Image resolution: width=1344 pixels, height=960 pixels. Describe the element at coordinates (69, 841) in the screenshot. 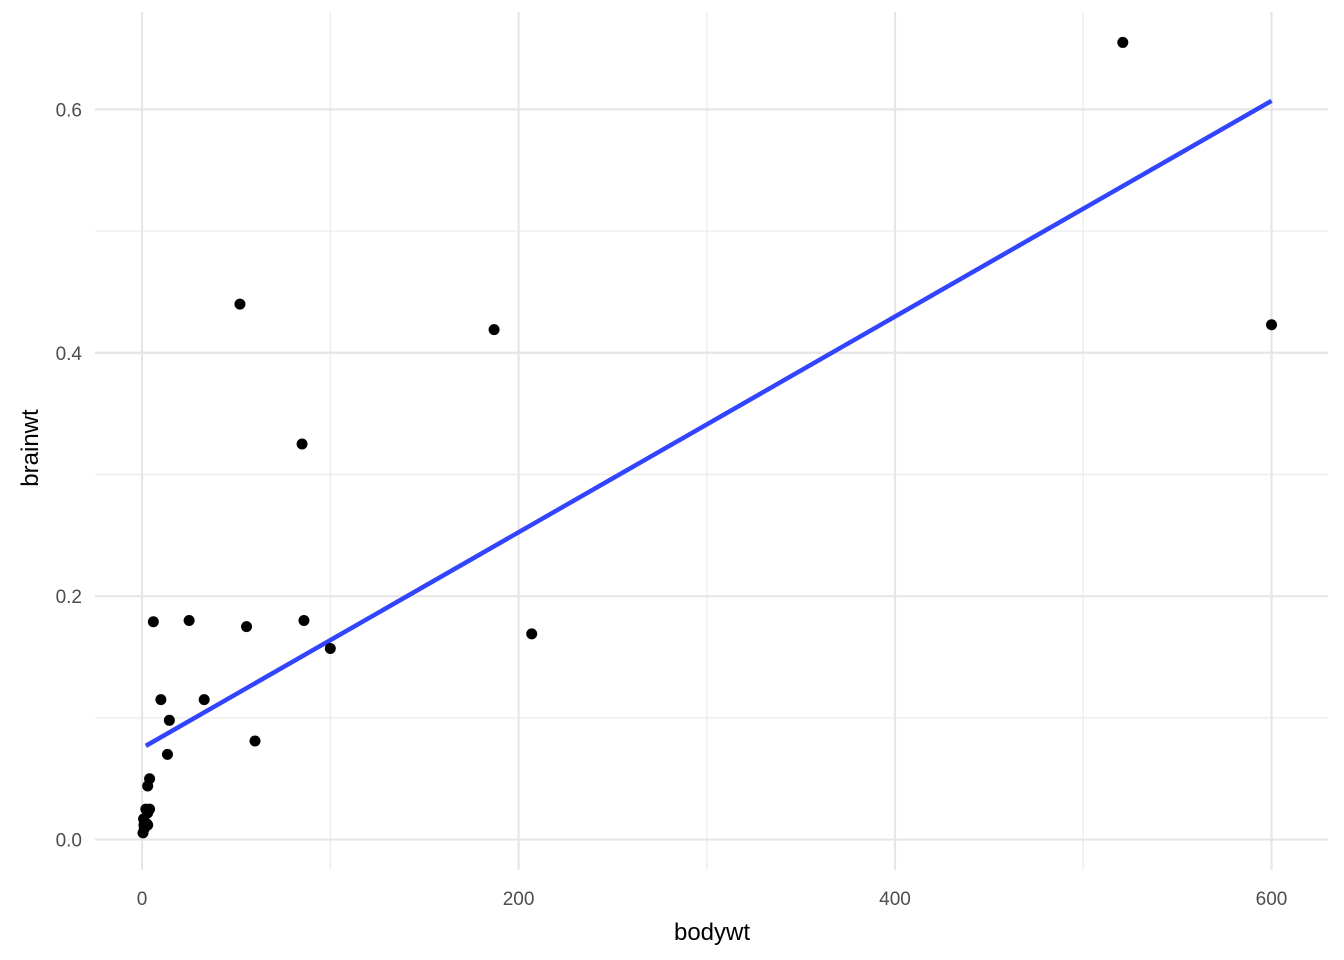

I see `y-tick-label: 0.0` at that location.